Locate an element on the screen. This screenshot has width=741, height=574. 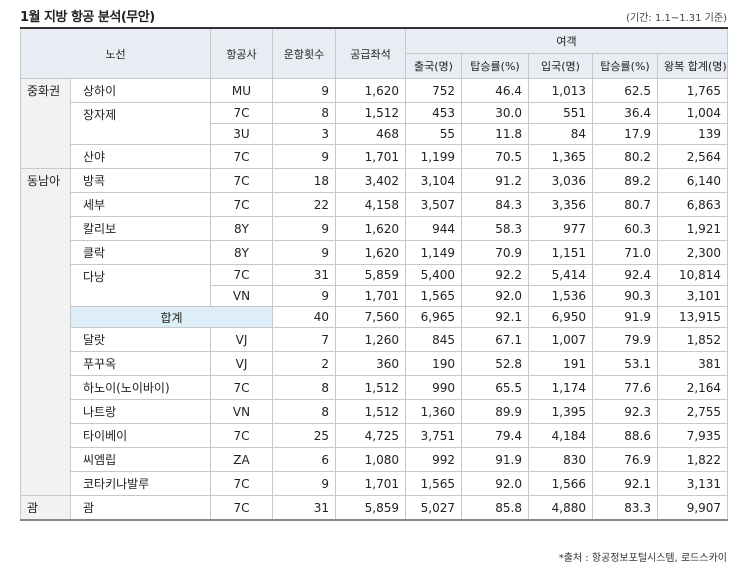
value-cell: 5,027 is located at coordinates (433, 508).